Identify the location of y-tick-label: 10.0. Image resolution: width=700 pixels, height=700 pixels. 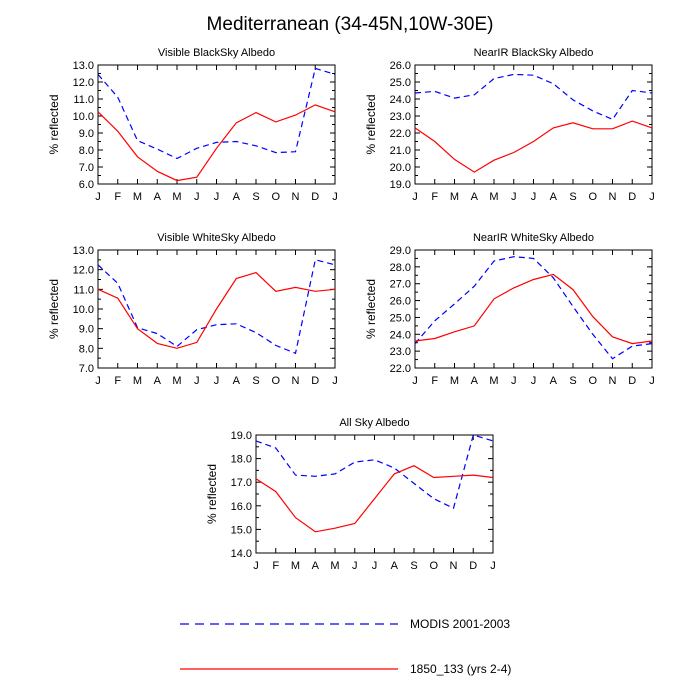
(83, 117).